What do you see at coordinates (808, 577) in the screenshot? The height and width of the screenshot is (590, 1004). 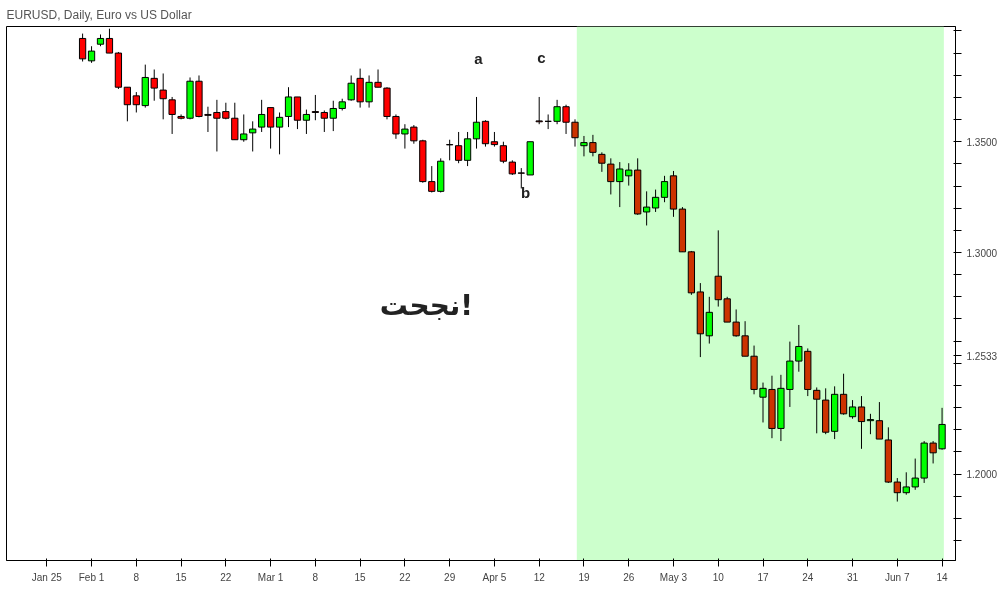 I see `x-tick-label: 24` at bounding box center [808, 577].